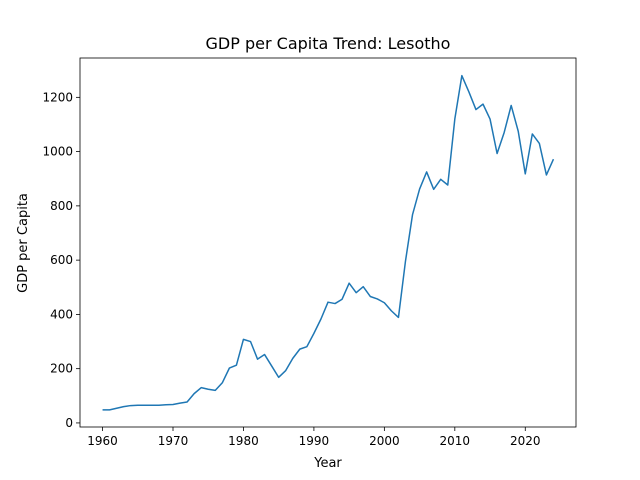  What do you see at coordinates (243, 441) in the screenshot?
I see `x-tick-label: 1980` at bounding box center [243, 441].